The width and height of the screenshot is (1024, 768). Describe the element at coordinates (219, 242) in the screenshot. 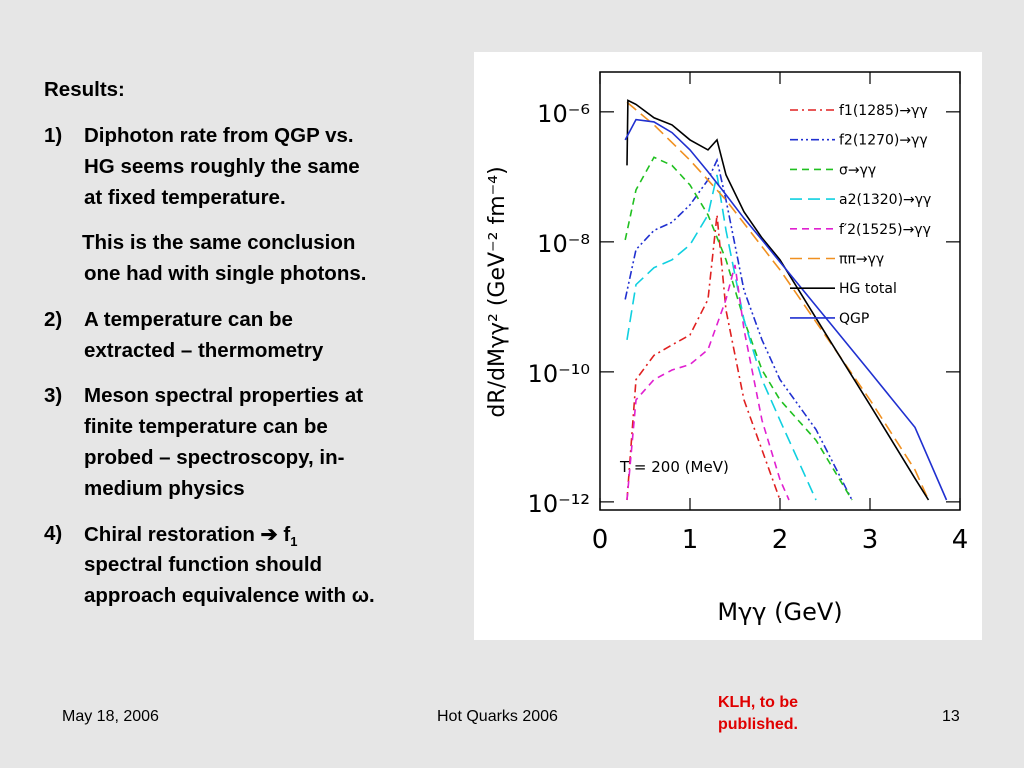

I see `item-line: This is the same conclusion` at that location.